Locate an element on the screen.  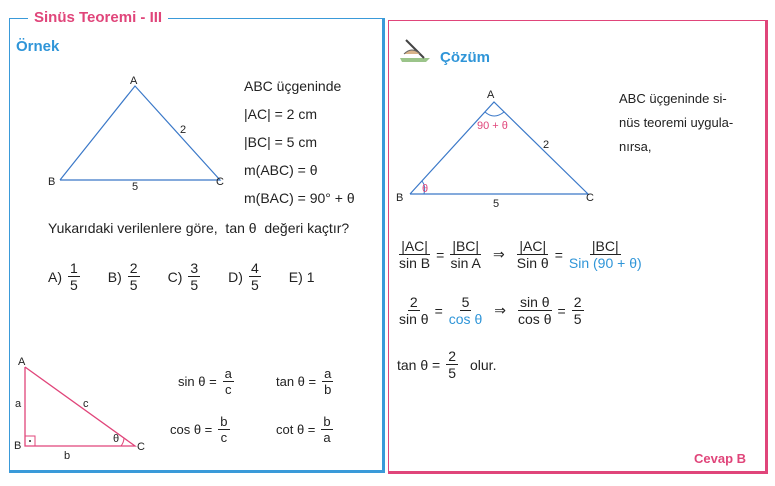
solution-heading: Çözüm is located at coordinates (465, 57).